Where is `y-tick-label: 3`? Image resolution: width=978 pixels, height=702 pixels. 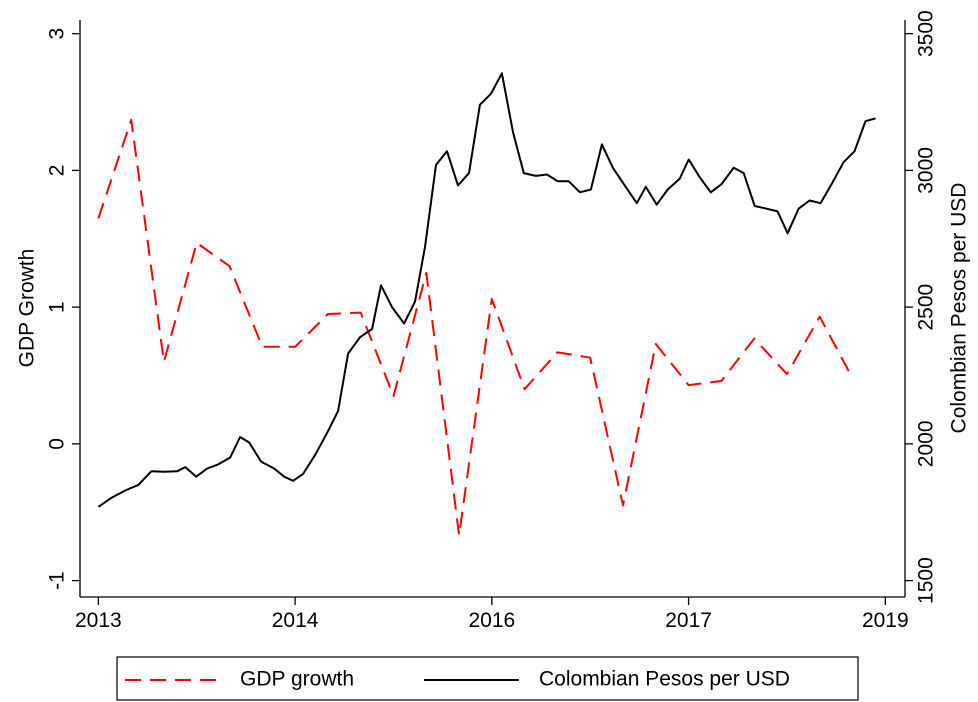 y-tick-label: 3 is located at coordinates (57, 34).